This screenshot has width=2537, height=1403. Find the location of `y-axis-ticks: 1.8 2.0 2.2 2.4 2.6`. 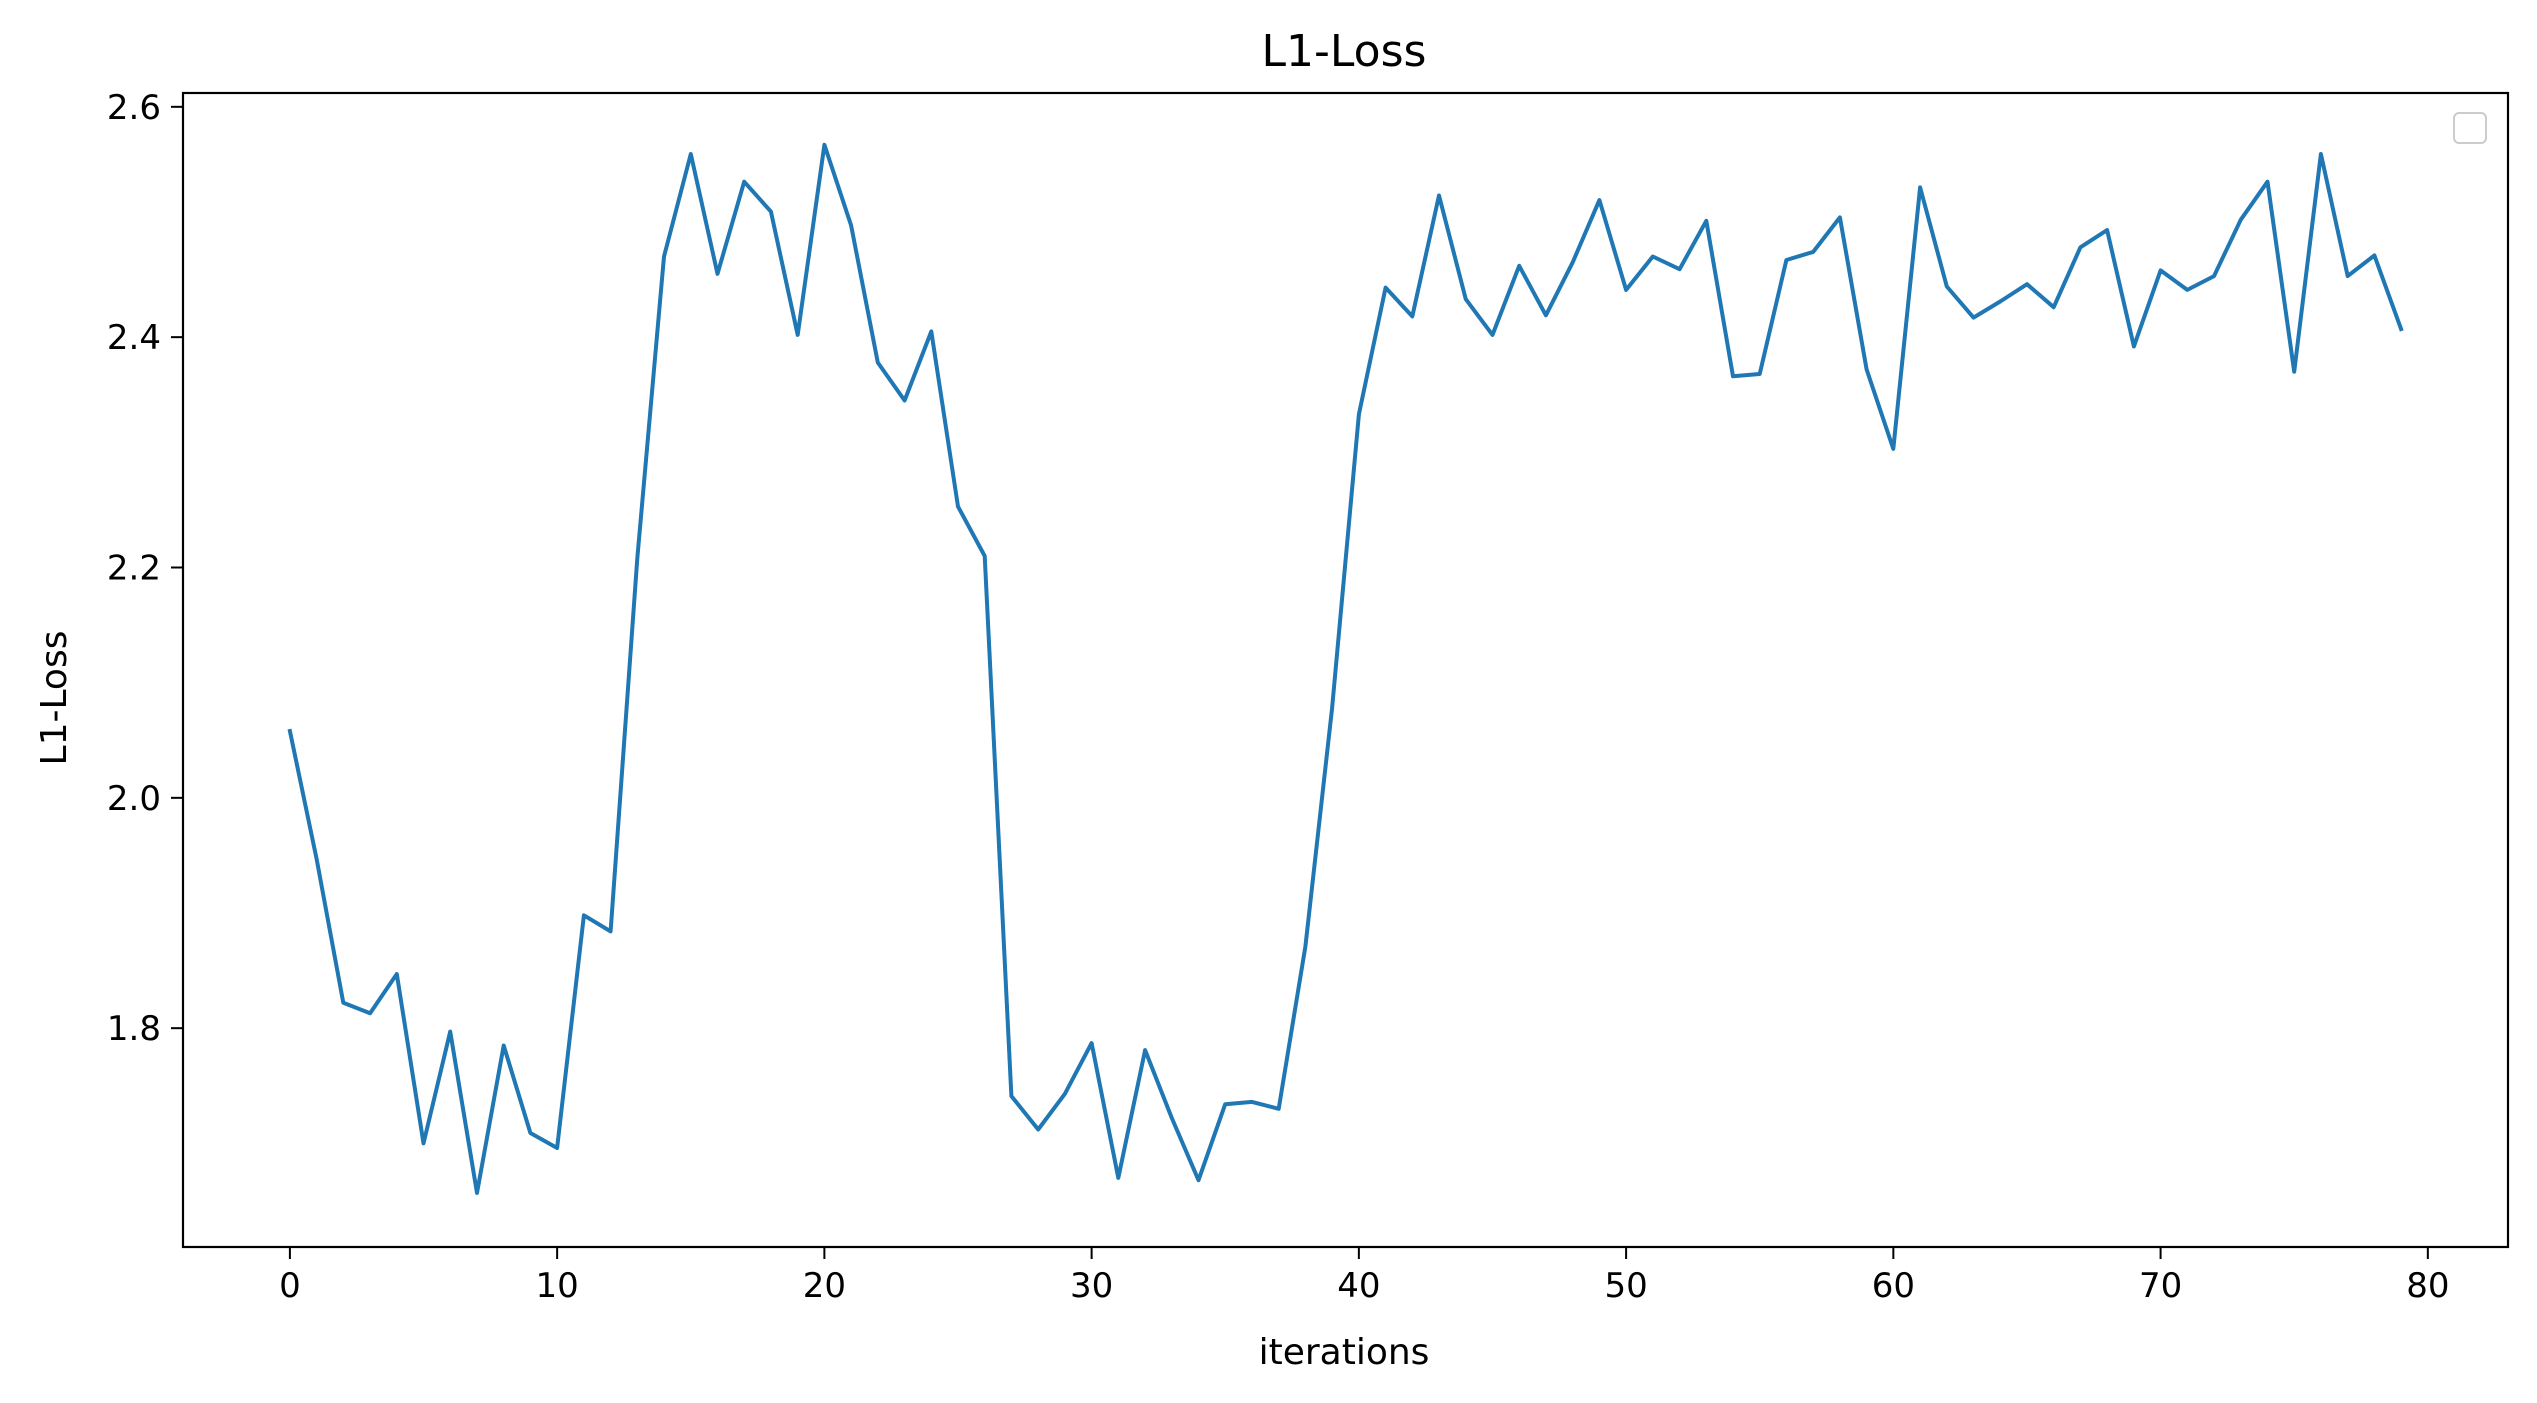

y-axis-ticks: 1.8 2.0 2.2 2.4 2.6 is located at coordinates (145, 568).